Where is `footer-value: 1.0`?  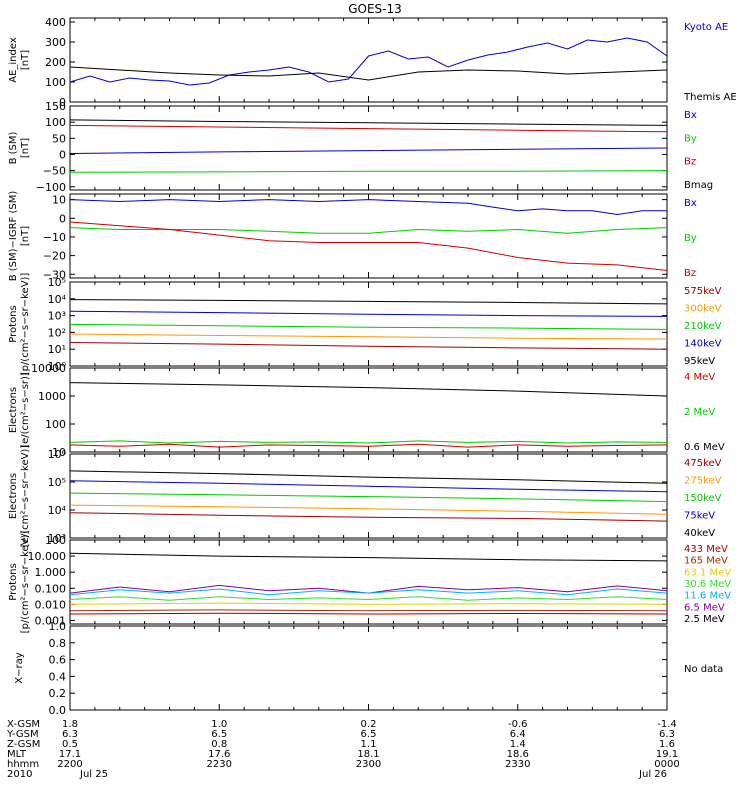 footer-value: 1.0 is located at coordinates (219, 724).